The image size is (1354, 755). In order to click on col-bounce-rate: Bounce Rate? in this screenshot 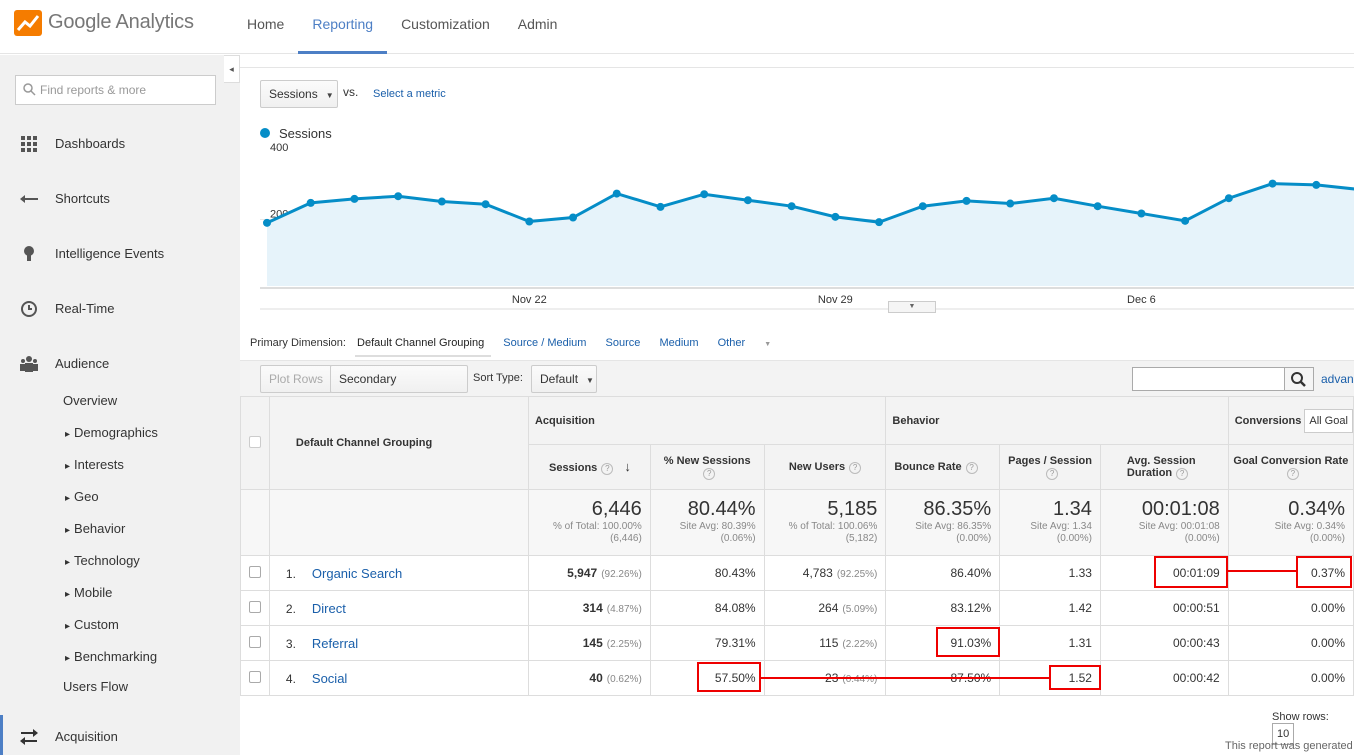, I will do `click(943, 467)`.